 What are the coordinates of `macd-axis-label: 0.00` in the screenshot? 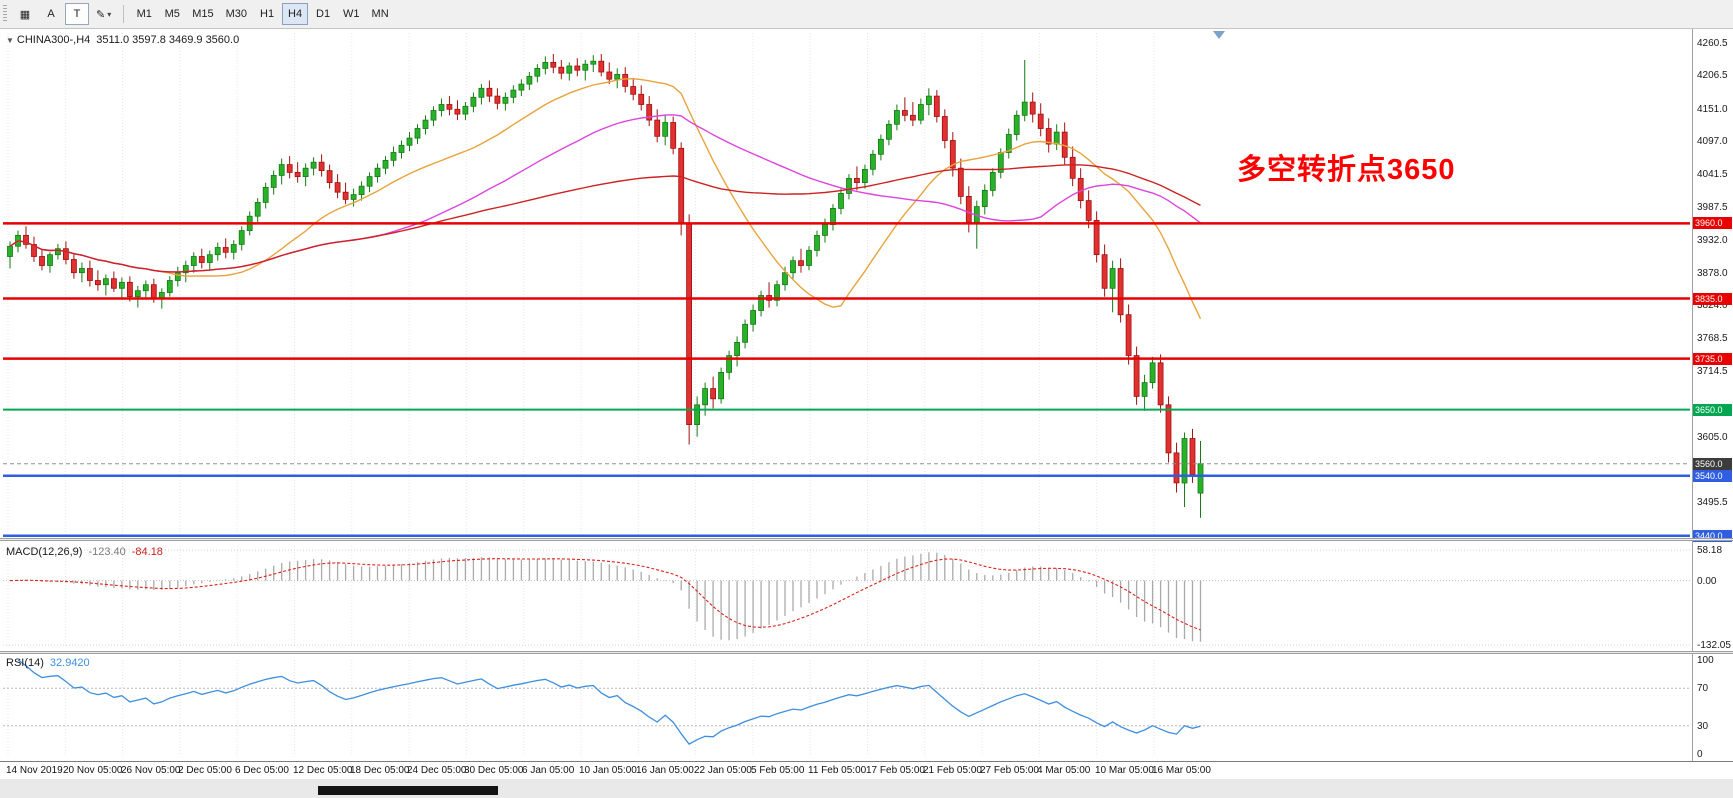 It's located at (1707, 581).